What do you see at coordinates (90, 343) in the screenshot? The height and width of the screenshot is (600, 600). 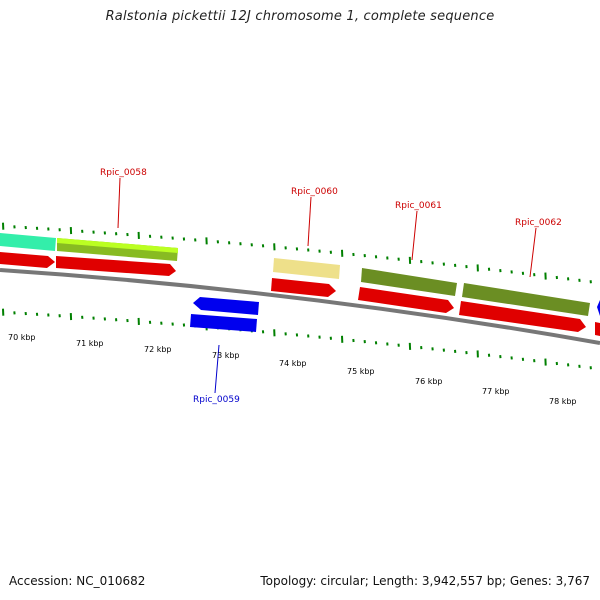 I see `kbp-label: 71 kbp` at bounding box center [90, 343].